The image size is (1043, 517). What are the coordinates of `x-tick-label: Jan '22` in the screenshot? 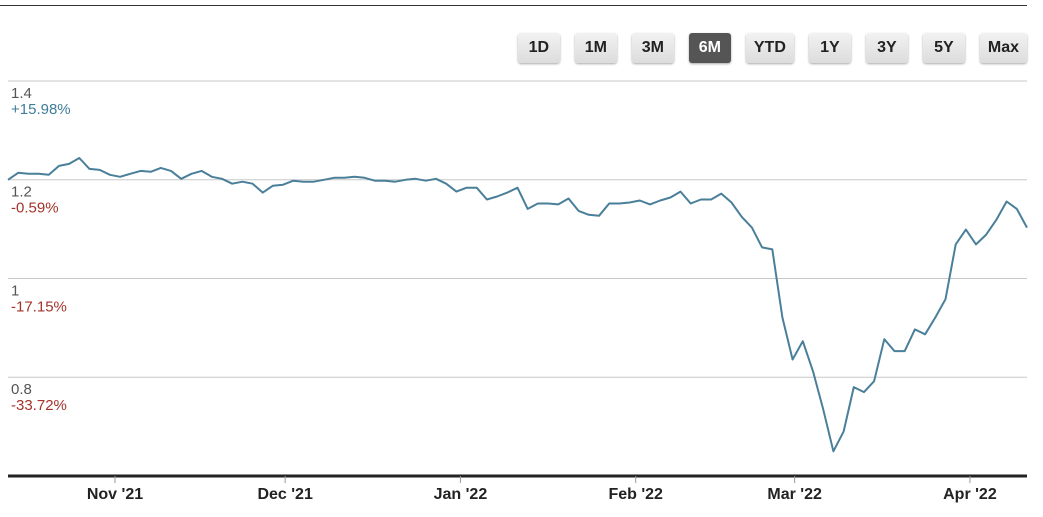 It's located at (461, 494).